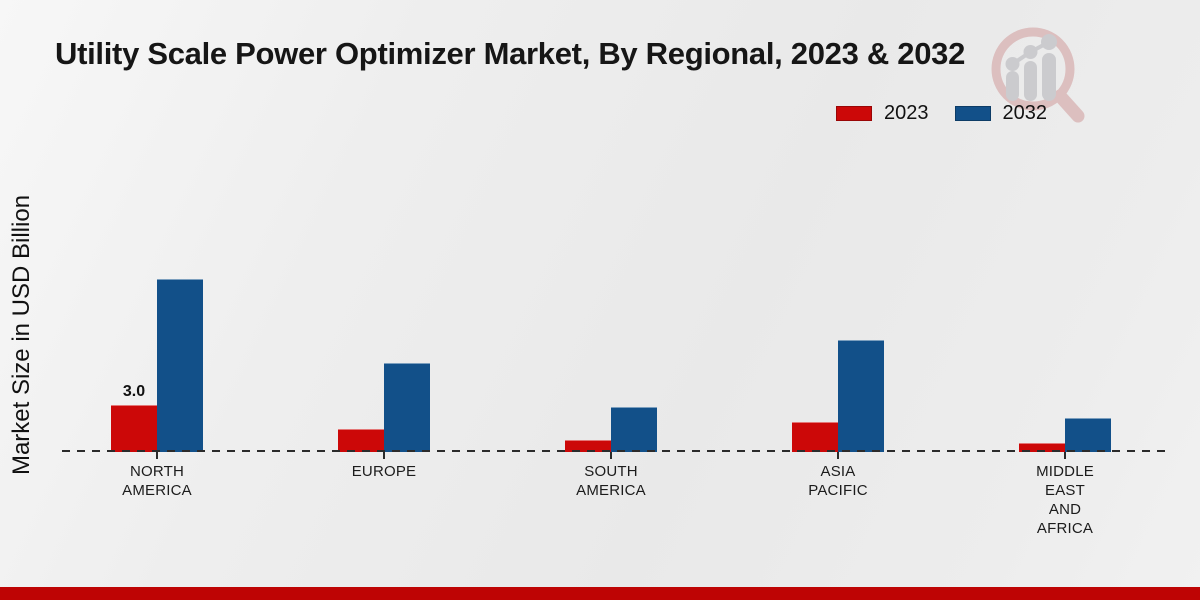  Describe the element at coordinates (1025, 113) in the screenshot. I see `legend-label-2032: 2032` at that location.